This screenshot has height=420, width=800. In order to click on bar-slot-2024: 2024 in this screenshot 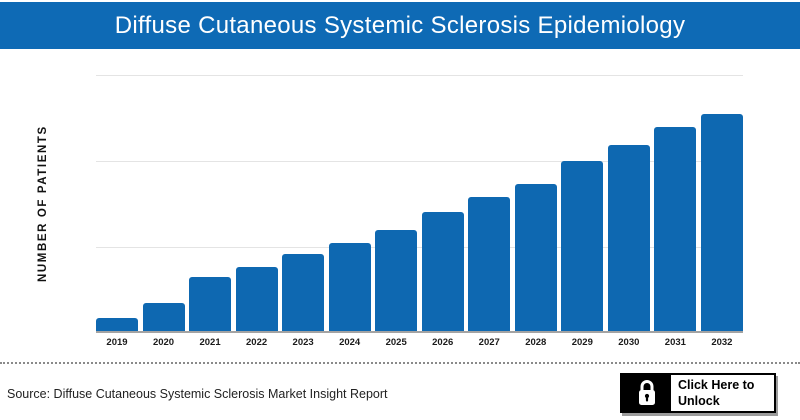, I will do `click(349, 211)`.